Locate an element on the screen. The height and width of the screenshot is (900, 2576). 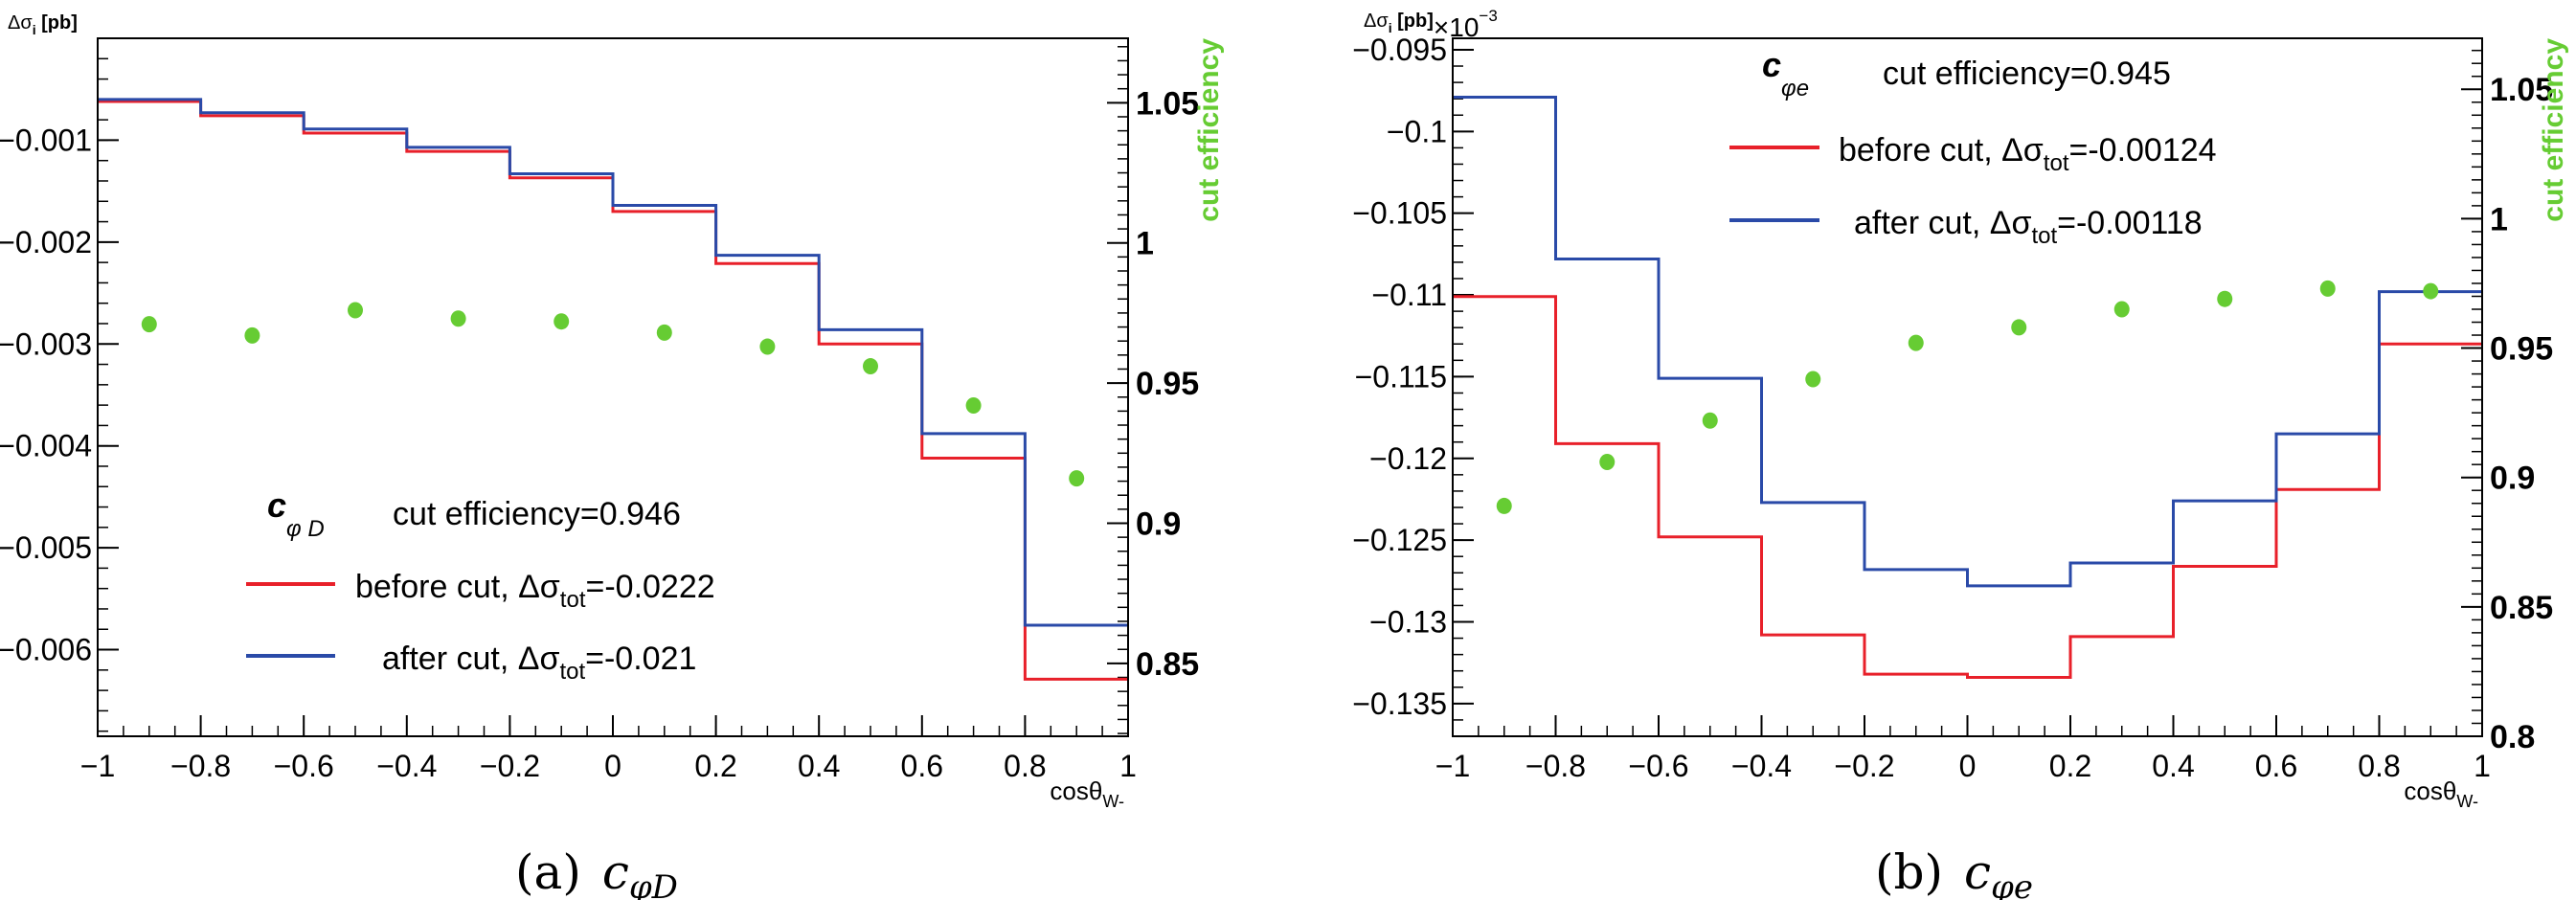
y2-tick-label: 0.9 is located at coordinates (1158, 524).